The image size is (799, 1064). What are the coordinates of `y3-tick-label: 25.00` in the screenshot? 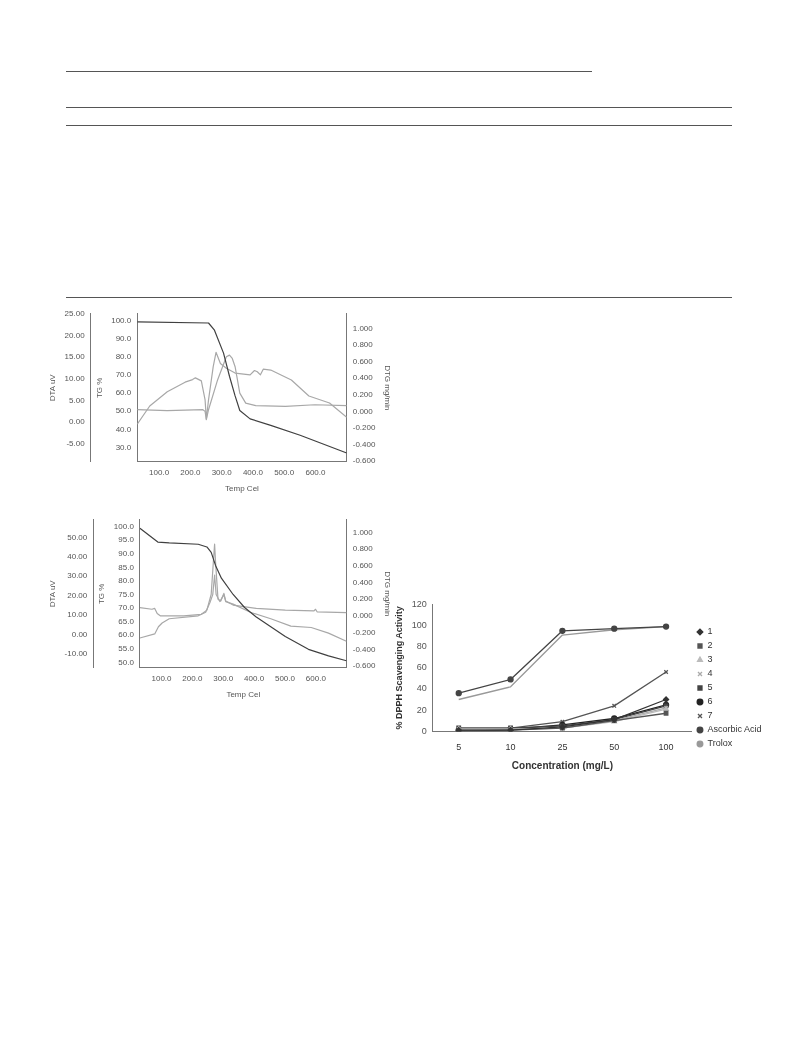 It's located at (75, 313).